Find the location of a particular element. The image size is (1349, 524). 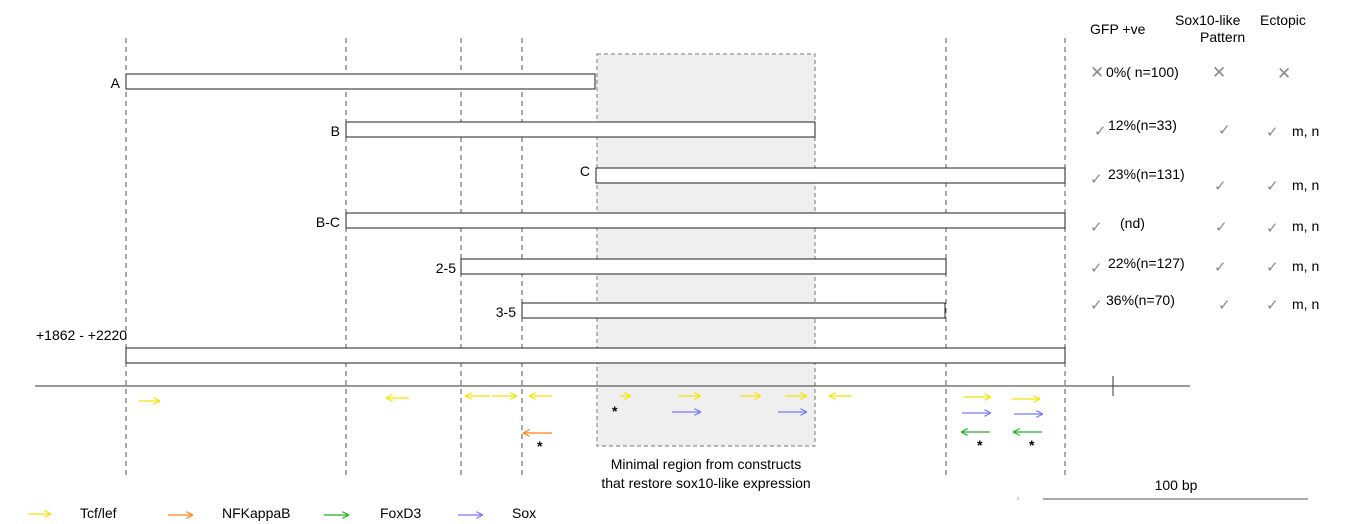

legend: Tcf/lef NFKappaB FoxD3 Sox is located at coordinates (282, 513).